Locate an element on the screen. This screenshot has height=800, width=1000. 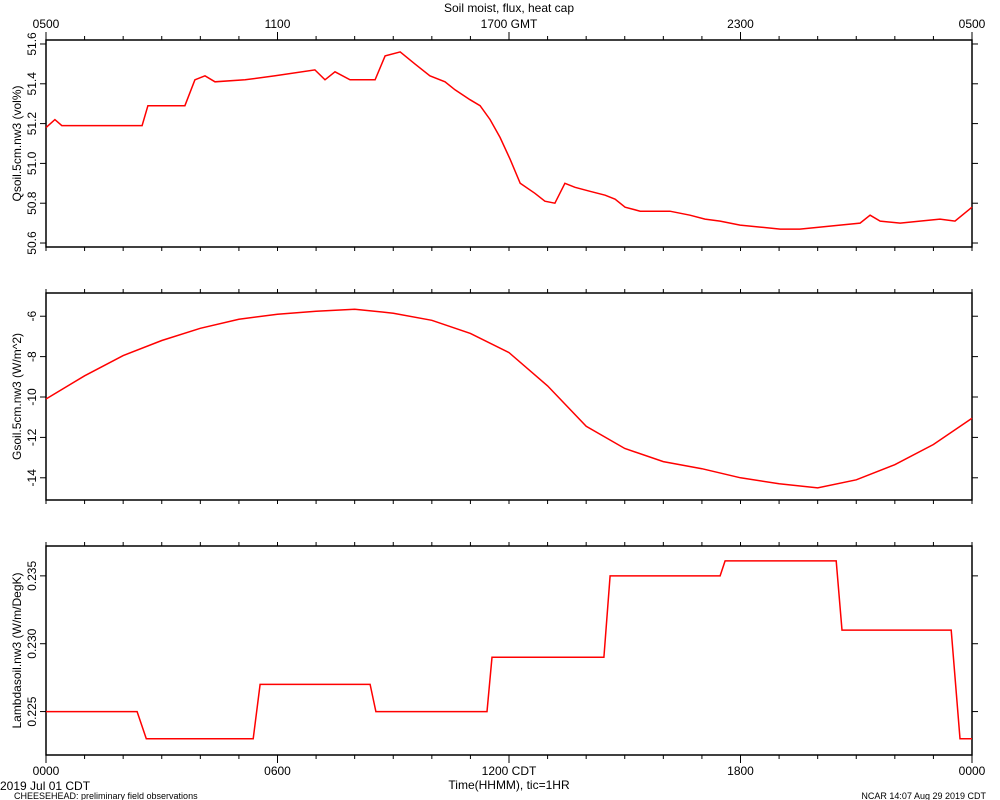
y-tick-label: -12 is located at coordinates (32, 437).